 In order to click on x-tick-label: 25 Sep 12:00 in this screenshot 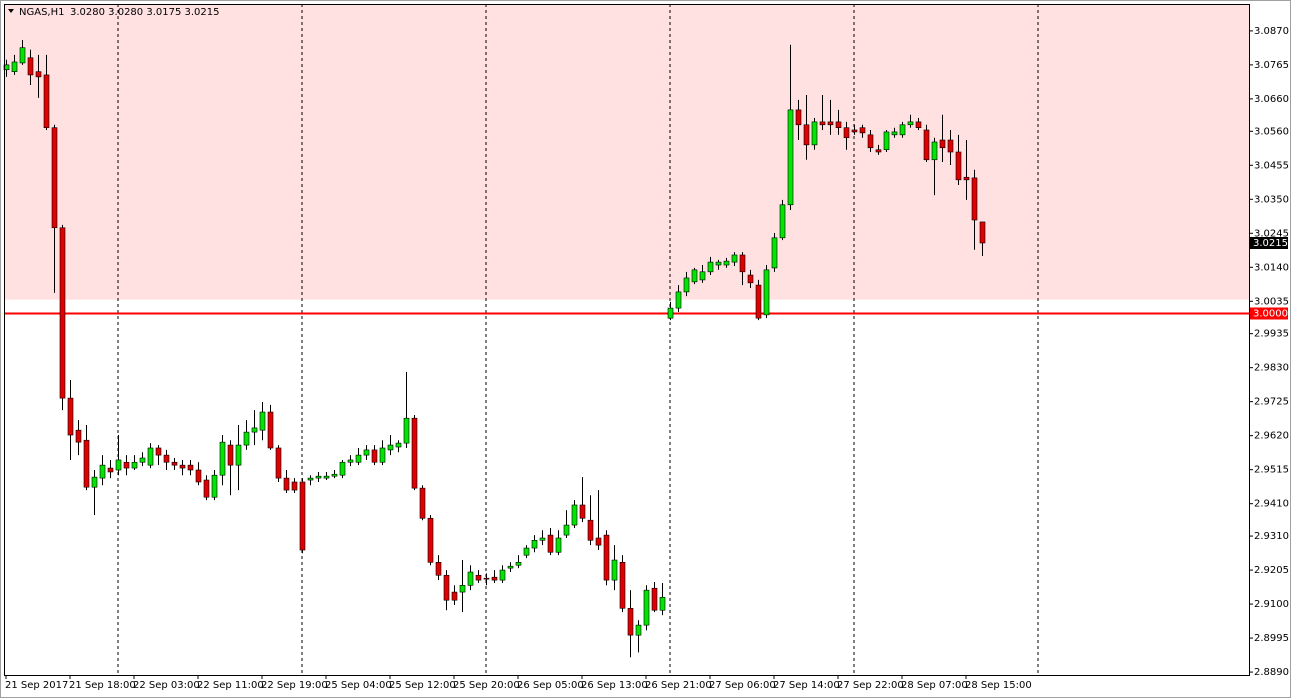, I will do `click(422, 685)`.